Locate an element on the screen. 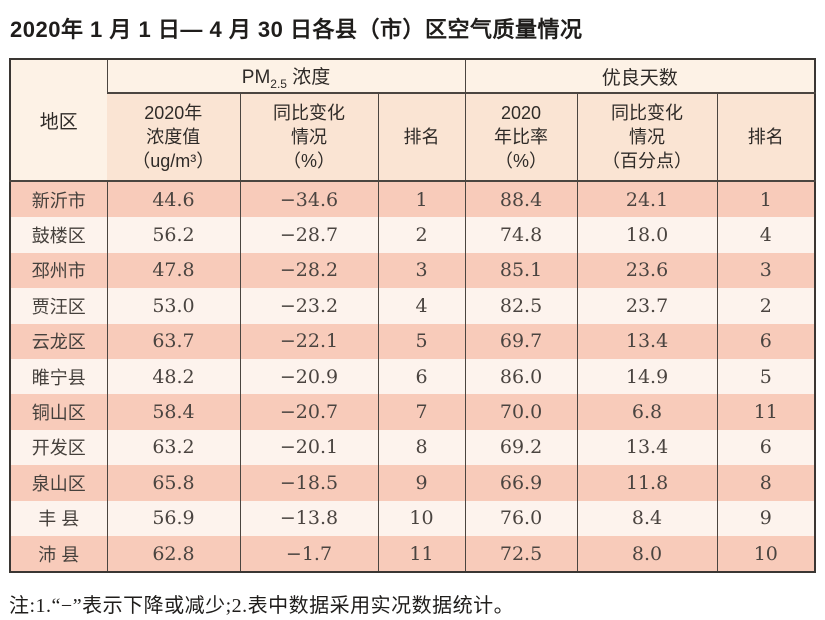 The image size is (825, 620). pm-change-cell: −13.8 is located at coordinates (308, 518).